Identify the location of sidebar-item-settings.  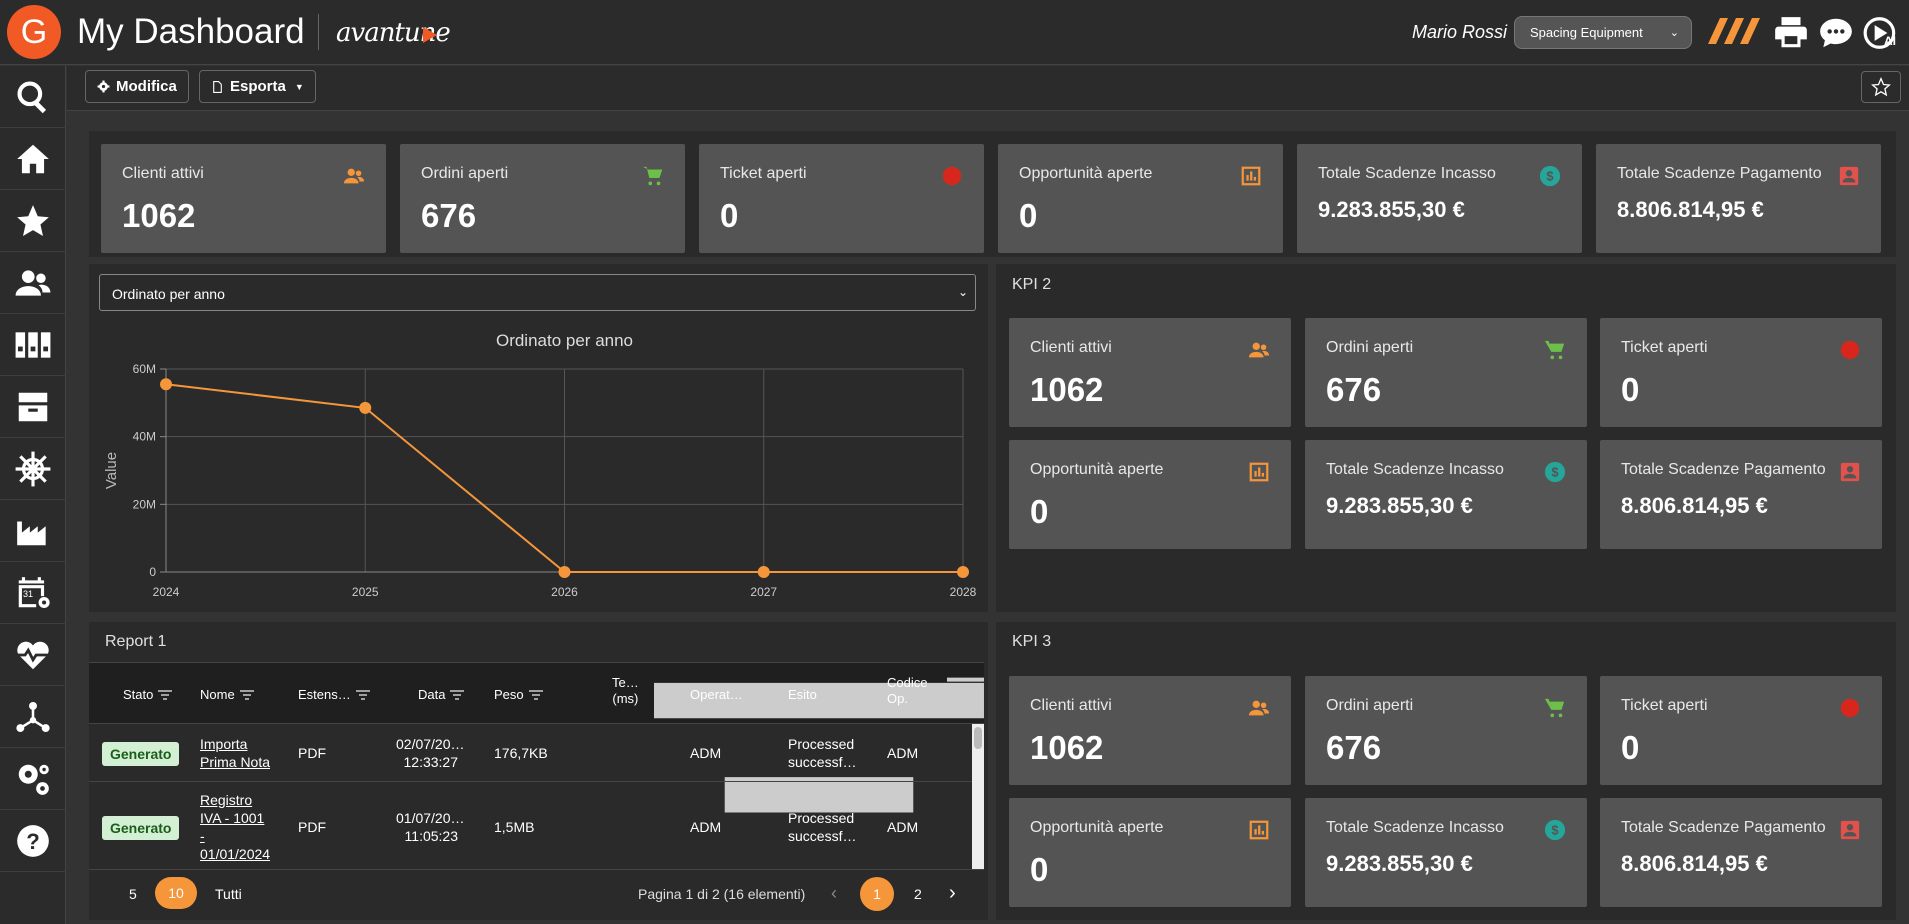
(33, 779).